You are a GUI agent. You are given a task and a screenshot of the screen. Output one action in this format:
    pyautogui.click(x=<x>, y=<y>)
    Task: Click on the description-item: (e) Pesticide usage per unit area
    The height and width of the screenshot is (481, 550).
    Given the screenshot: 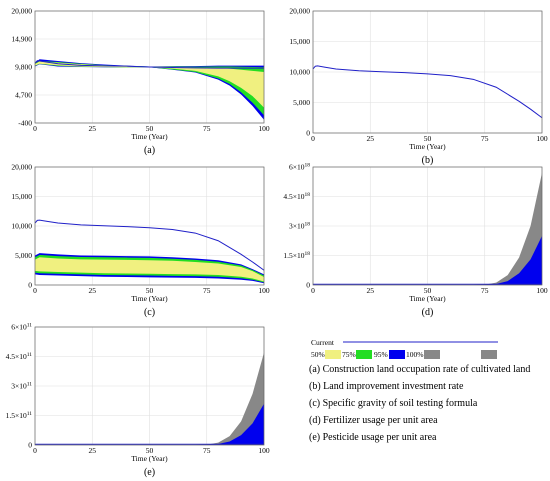 What is the action you would take?
    pyautogui.click(x=373, y=437)
    